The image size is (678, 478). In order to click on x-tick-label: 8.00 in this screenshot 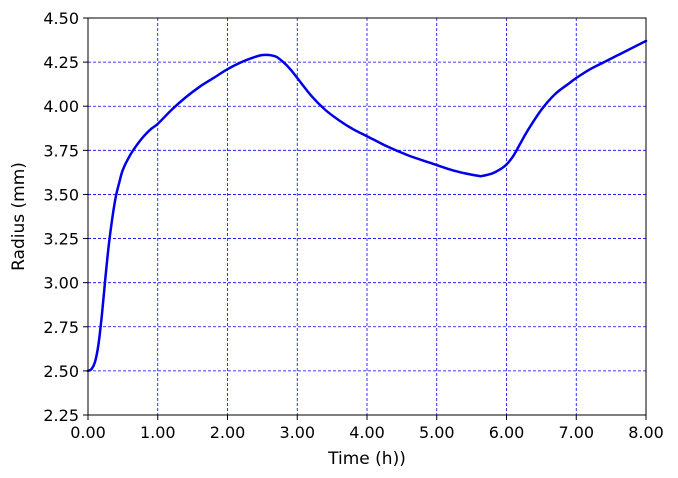, I will do `click(646, 432)`.